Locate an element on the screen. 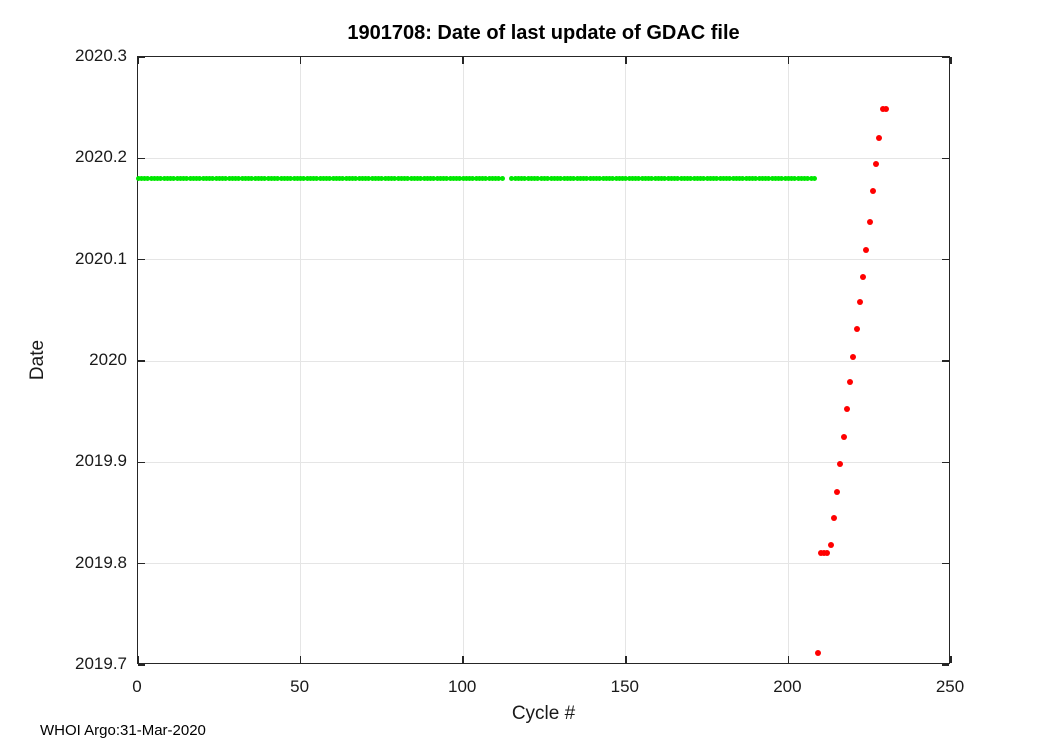  gridline-vertical is located at coordinates (626, 360).